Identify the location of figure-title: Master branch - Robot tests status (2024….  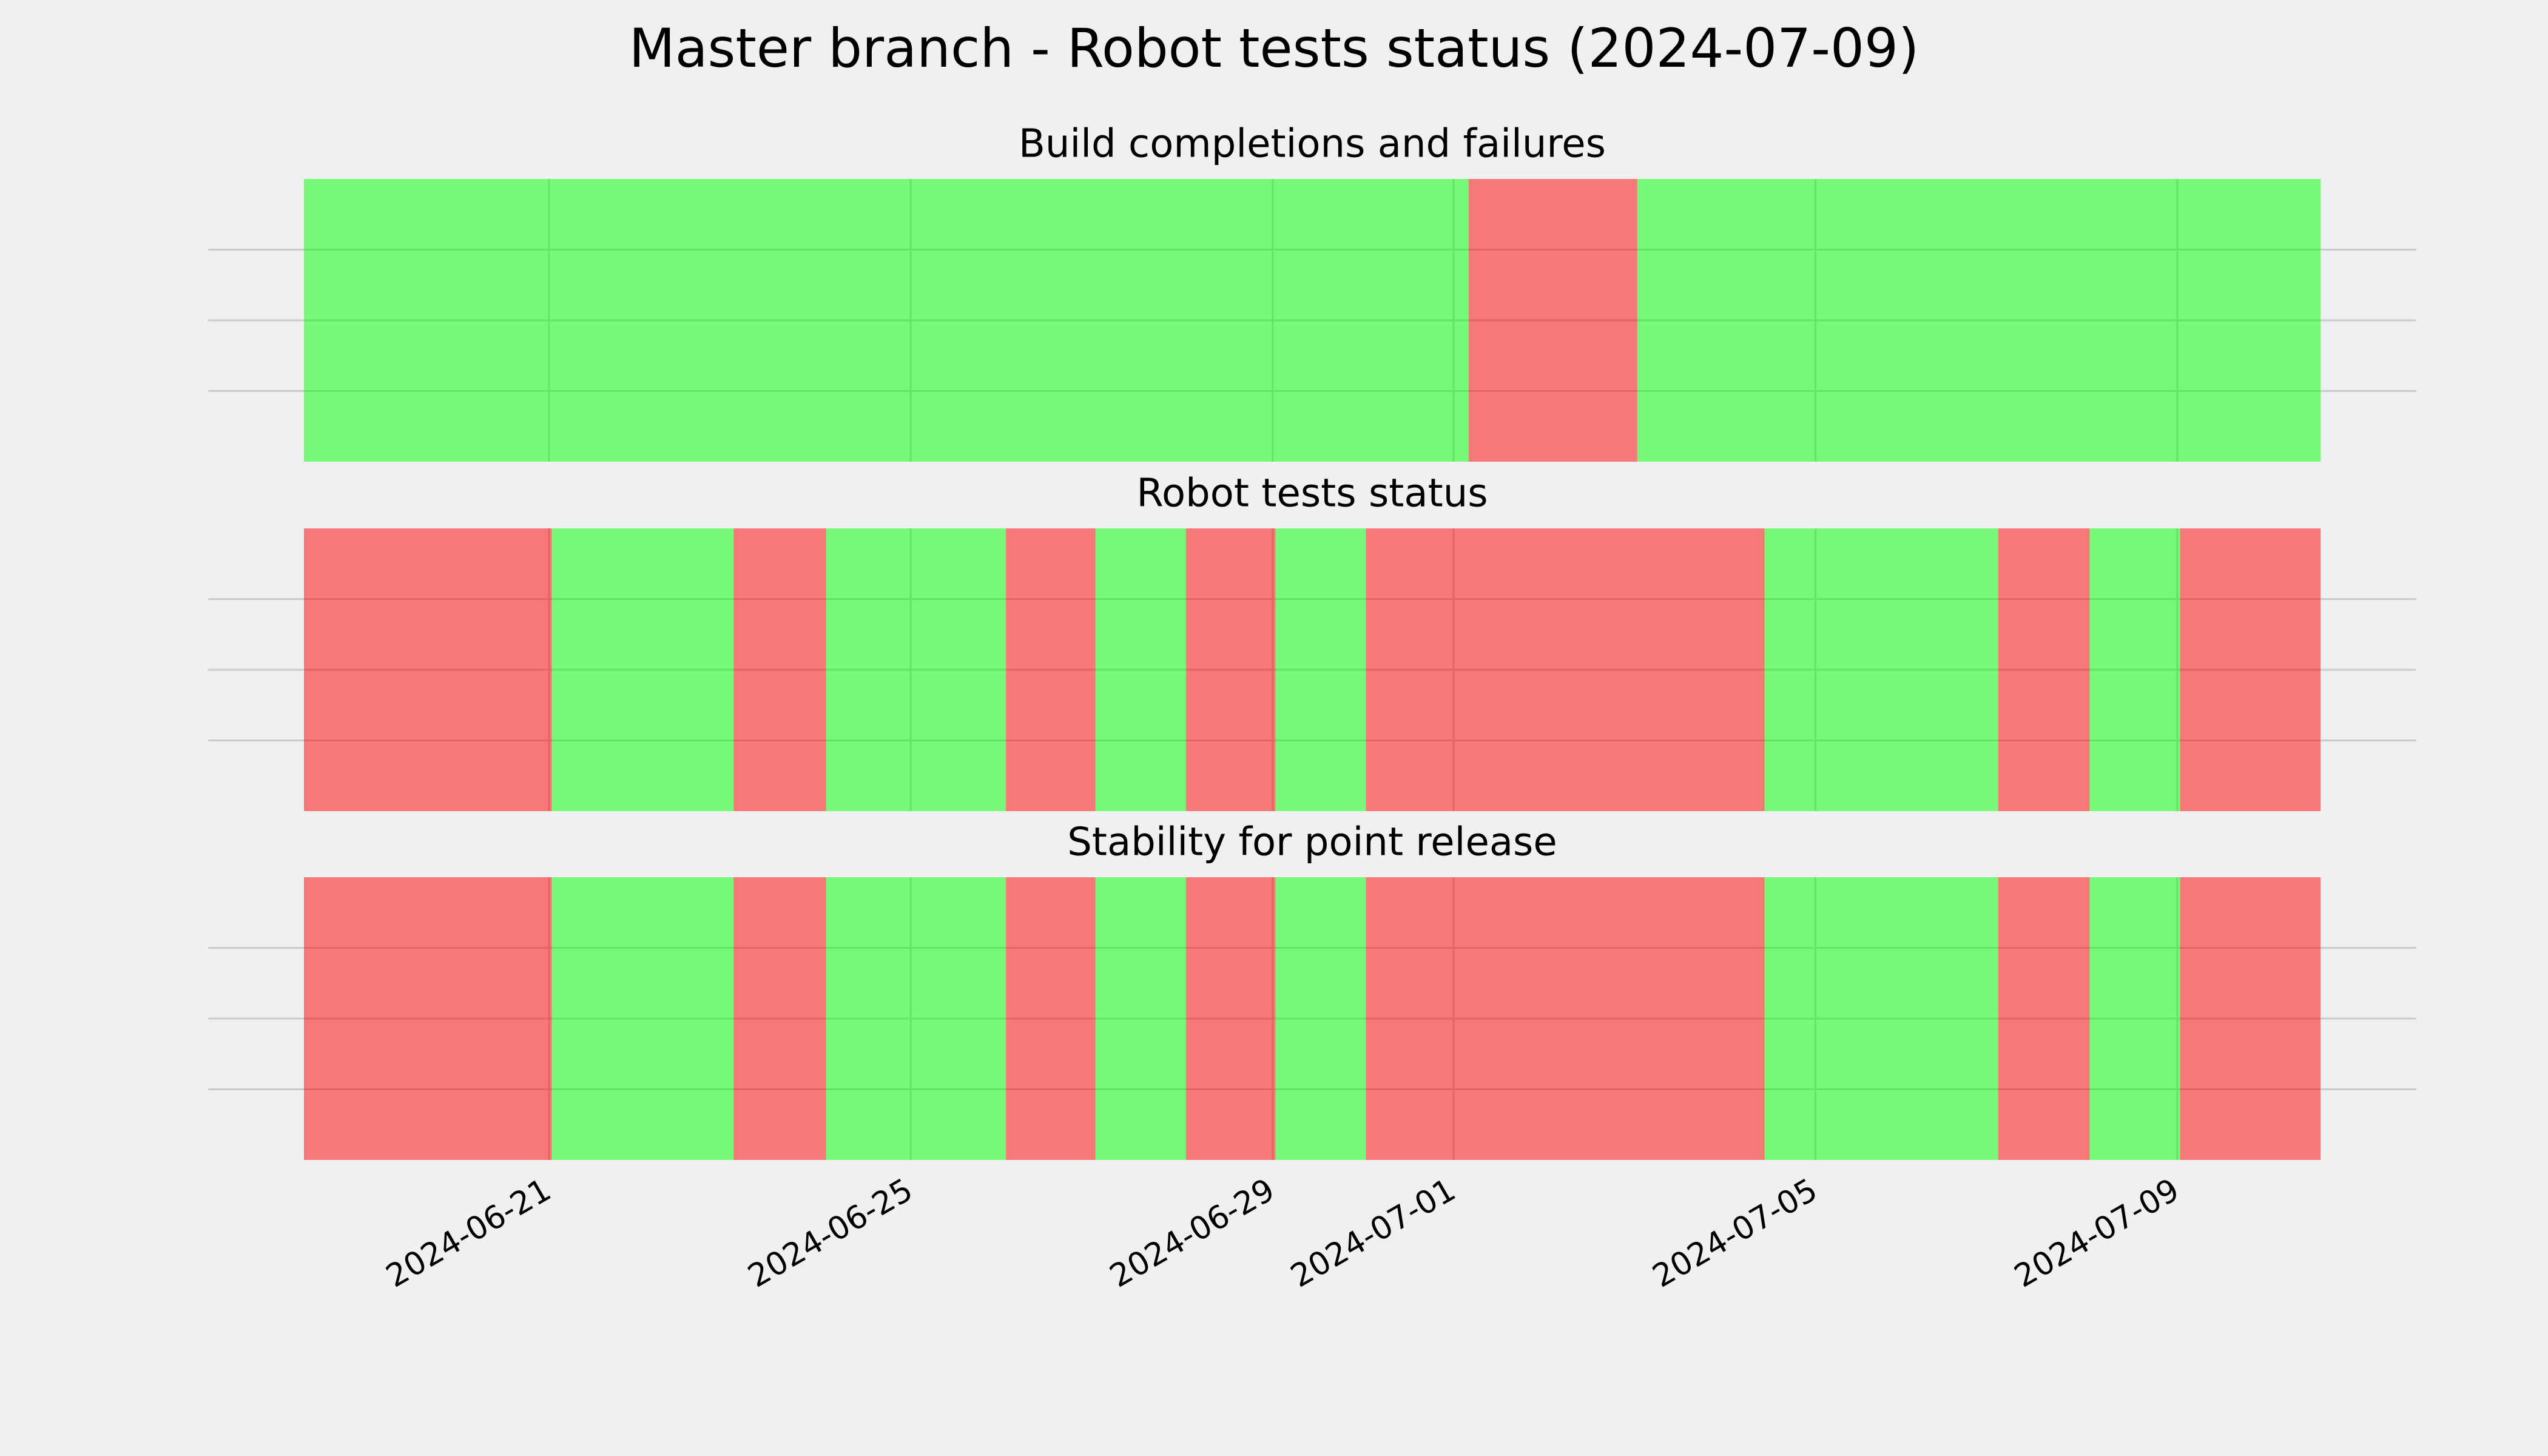
(1274, 48).